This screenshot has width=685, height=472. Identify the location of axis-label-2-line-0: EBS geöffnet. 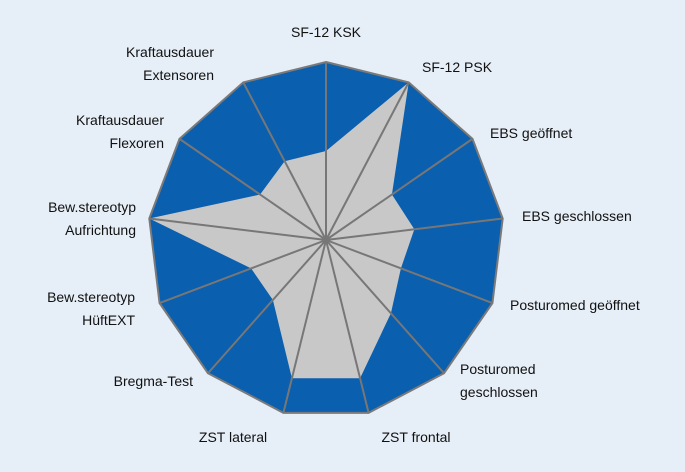
(531, 133).